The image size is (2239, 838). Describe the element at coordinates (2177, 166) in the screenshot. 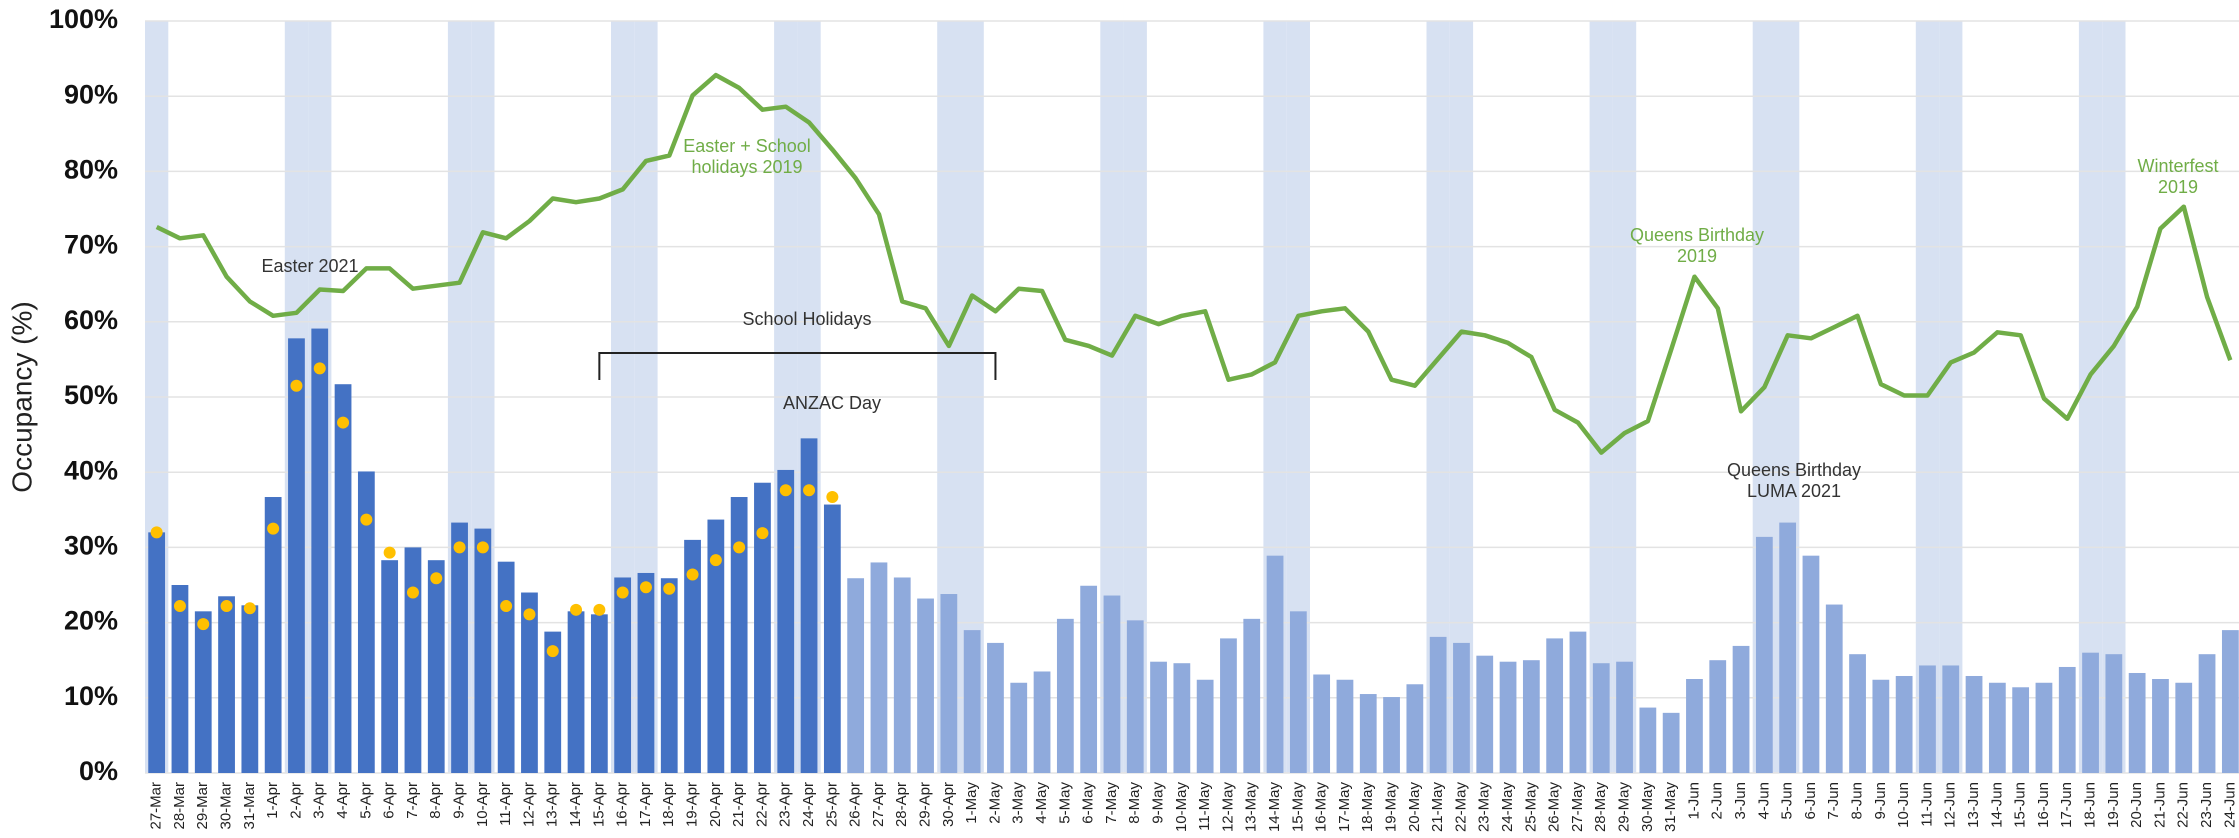

I see `annotation: Winterfest` at that location.